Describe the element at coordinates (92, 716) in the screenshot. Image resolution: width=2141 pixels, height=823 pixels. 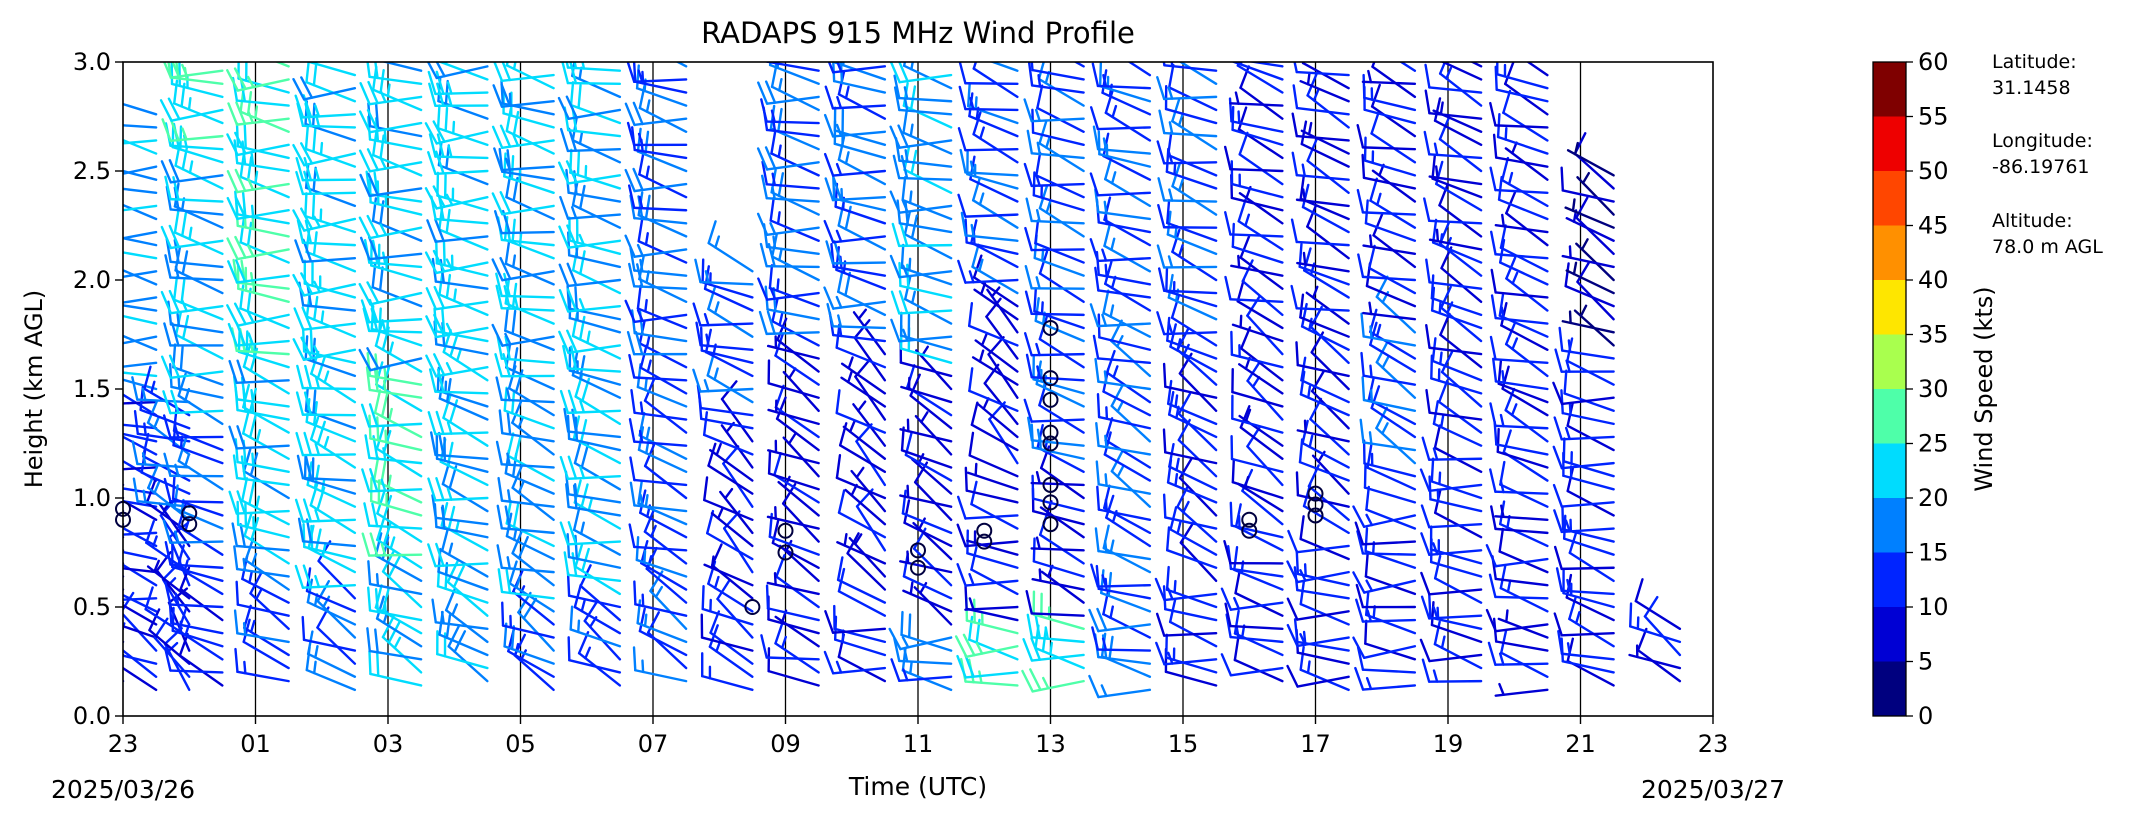
I see `y-tick-label: 0.0` at that location.